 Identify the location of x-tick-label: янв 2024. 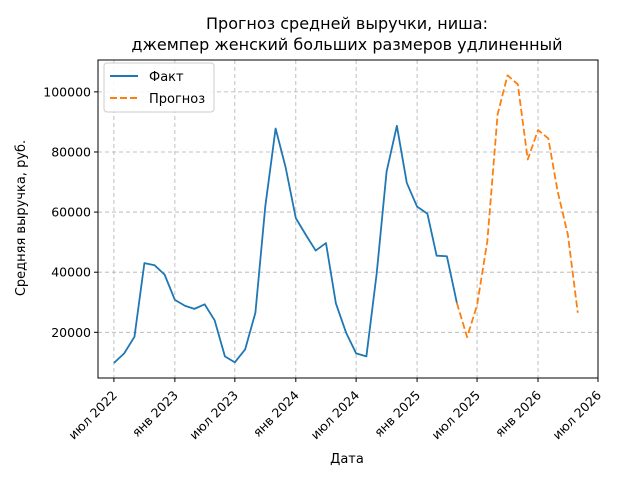
(276, 413).